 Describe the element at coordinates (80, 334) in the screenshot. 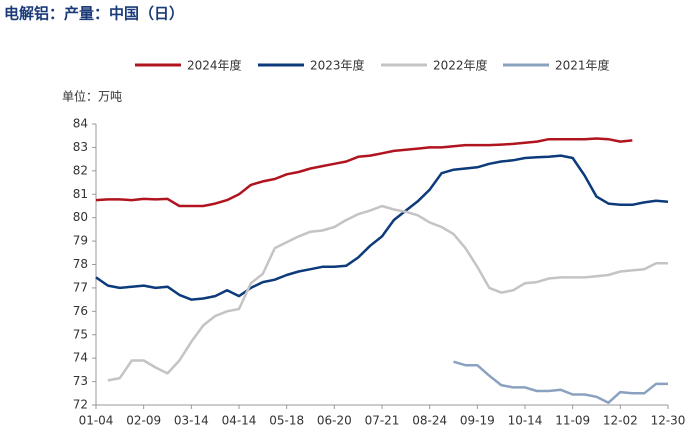

I see `y-tick-label: 75` at that location.